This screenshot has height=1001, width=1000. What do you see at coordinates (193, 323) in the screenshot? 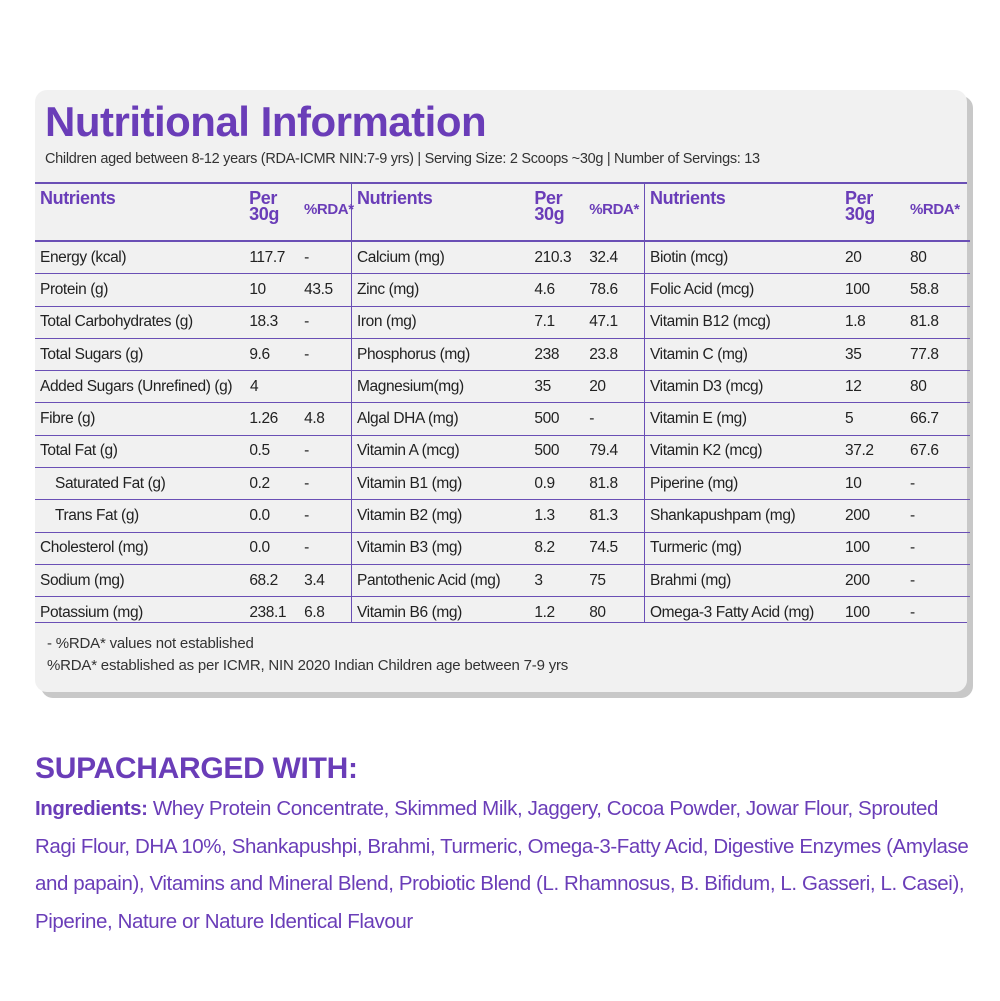
I see `table-row: Total Carbohydrates (g) 18.3 -` at bounding box center [193, 323].